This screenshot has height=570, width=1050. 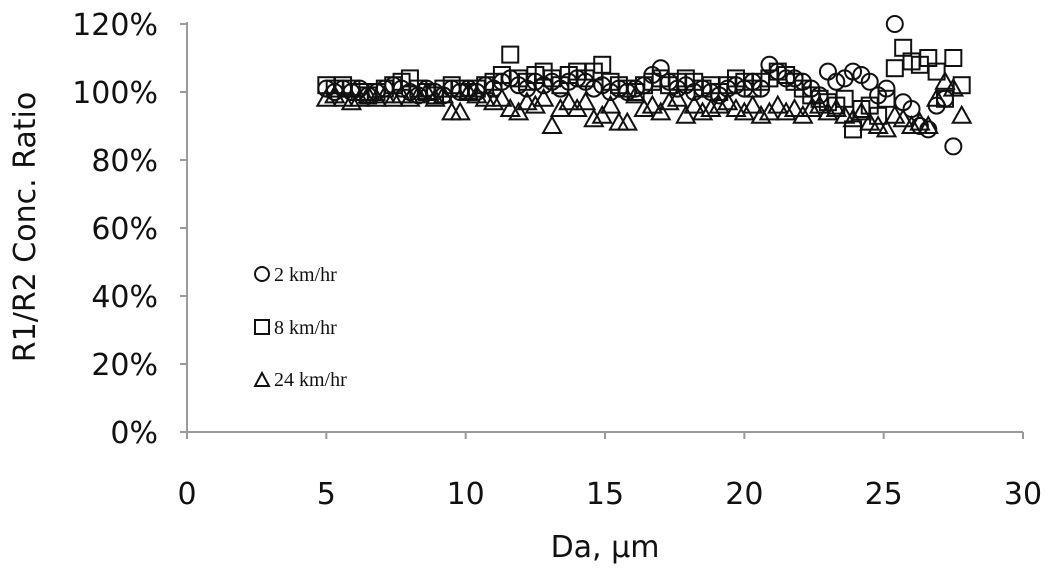 What do you see at coordinates (305, 275) in the screenshot?
I see `legend-label-2kmhr: 2 km/hr` at bounding box center [305, 275].